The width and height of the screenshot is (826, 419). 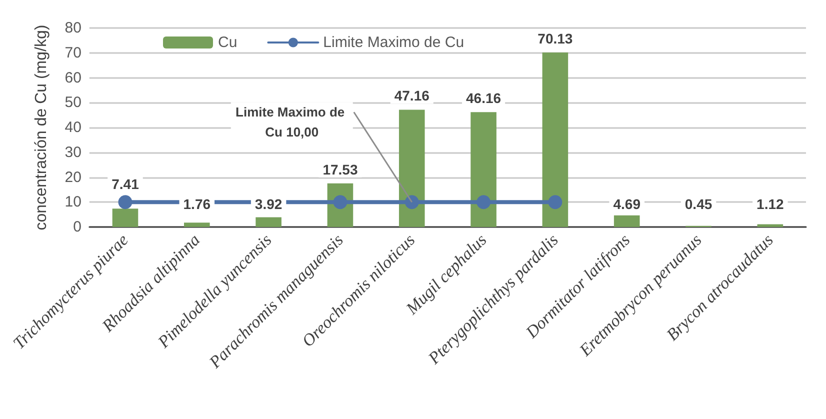 What do you see at coordinates (292, 122) in the screenshot?
I see `annotation: Limite Maximo de Cu 10,00` at bounding box center [292, 122].